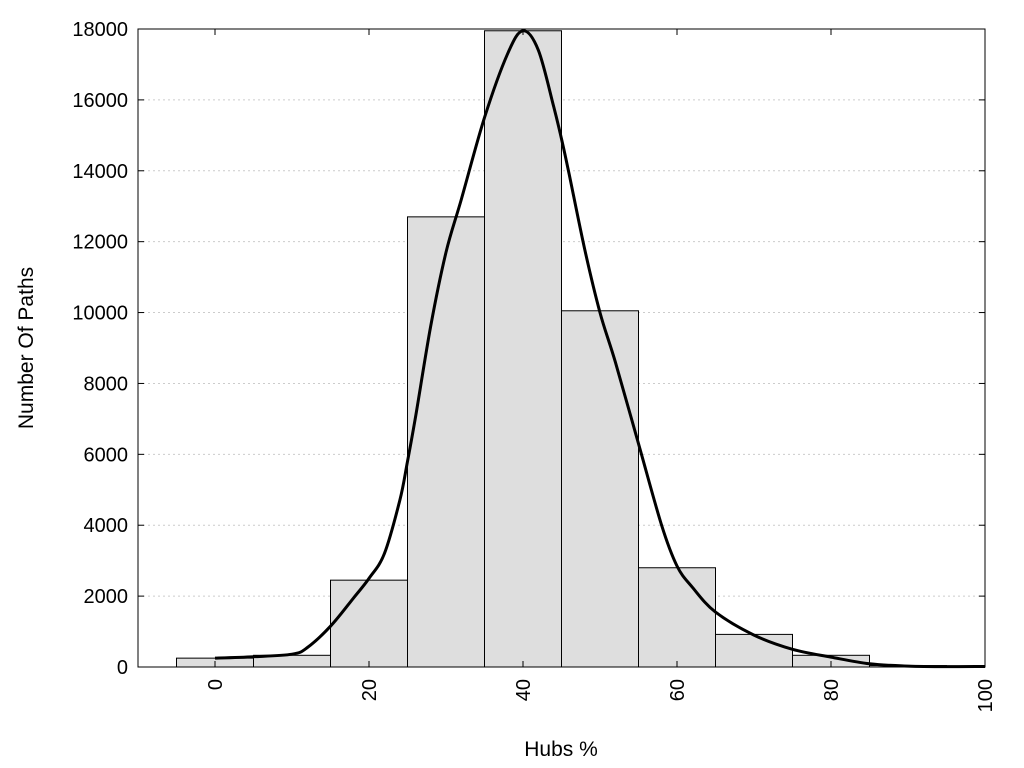  I want to click on x-tick-label: 80, so click(832, 690).